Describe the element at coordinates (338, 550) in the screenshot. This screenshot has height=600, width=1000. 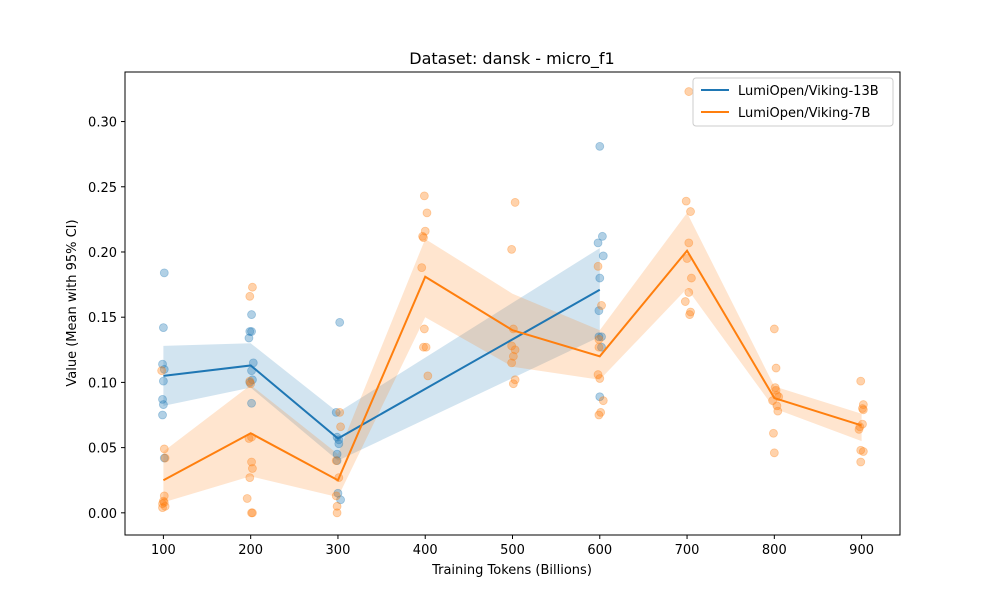
I see `x-tick-label: 300` at that location.